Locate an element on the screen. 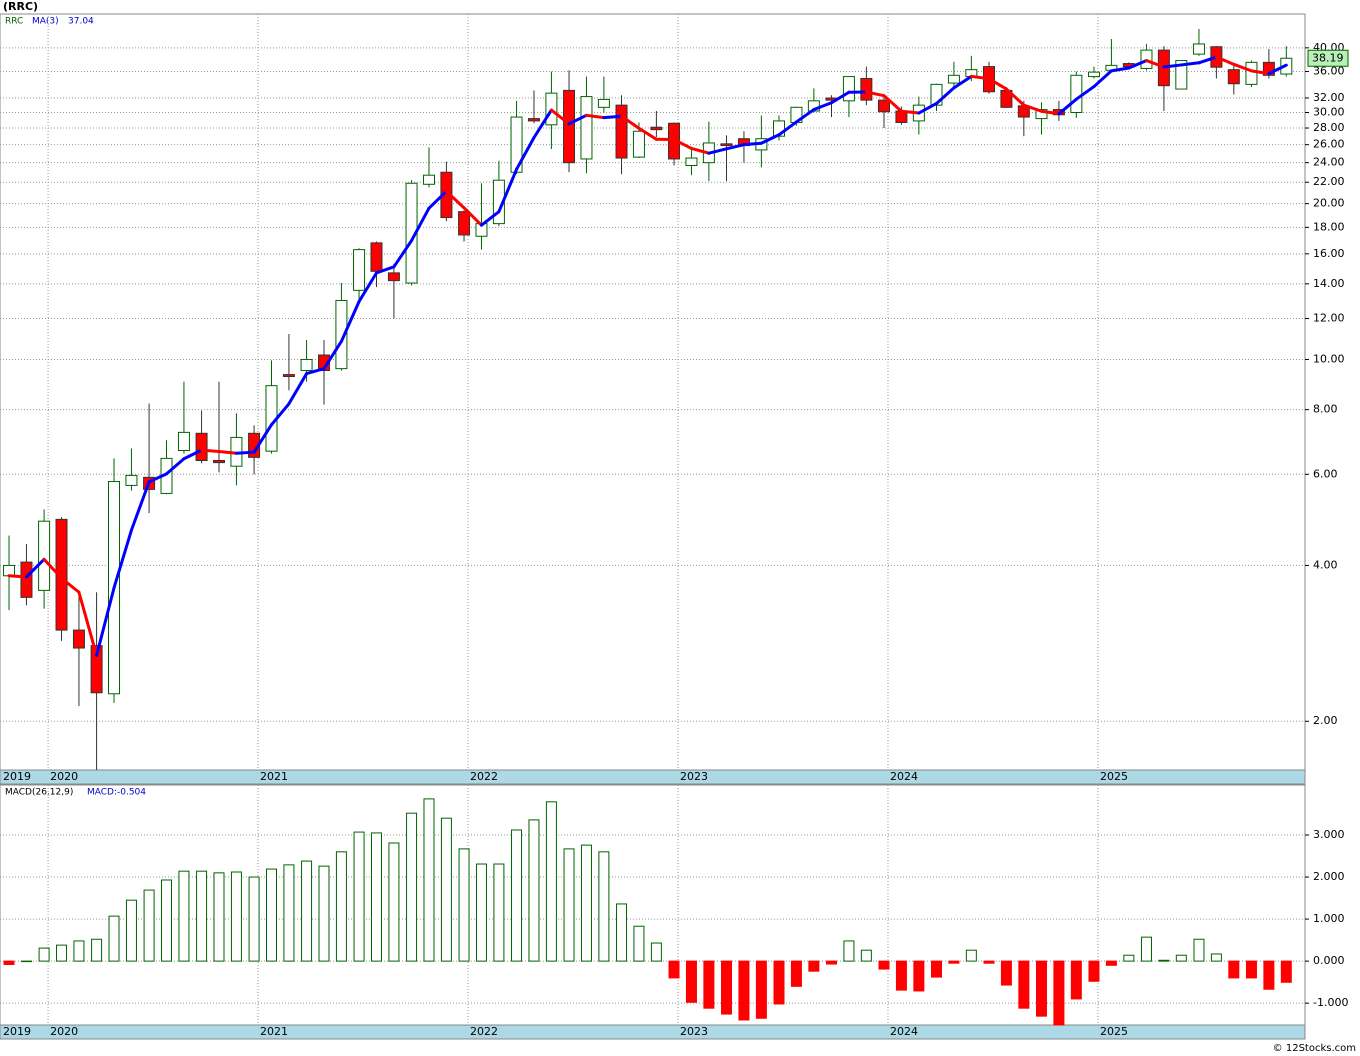 The image size is (1360, 1056). x-tick-label: 2024 is located at coordinates (904, 1031).